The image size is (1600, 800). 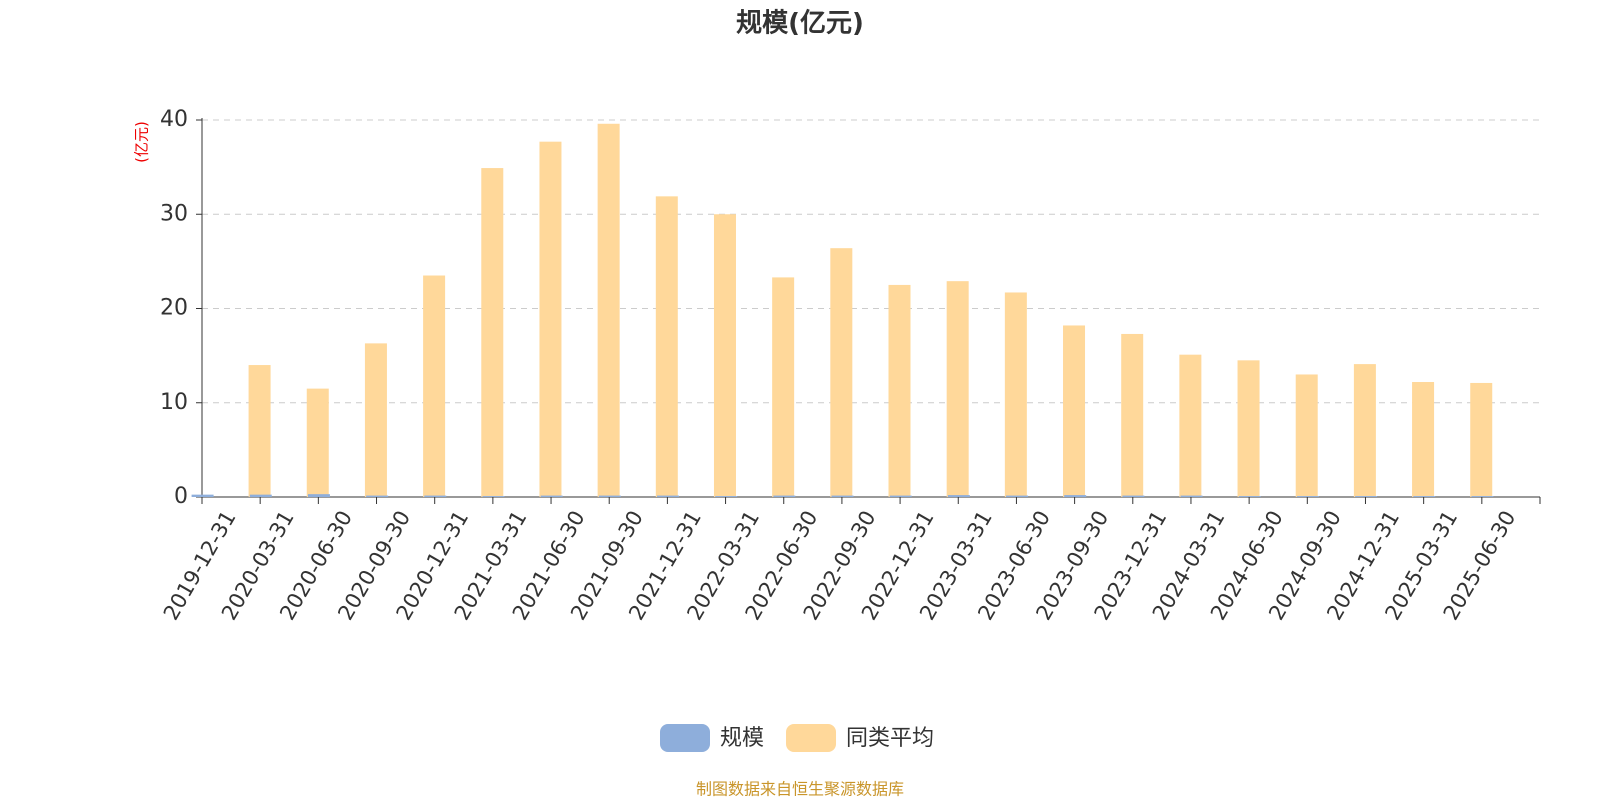 I want to click on chart-title: 规模(亿元), so click(x=800, y=24).